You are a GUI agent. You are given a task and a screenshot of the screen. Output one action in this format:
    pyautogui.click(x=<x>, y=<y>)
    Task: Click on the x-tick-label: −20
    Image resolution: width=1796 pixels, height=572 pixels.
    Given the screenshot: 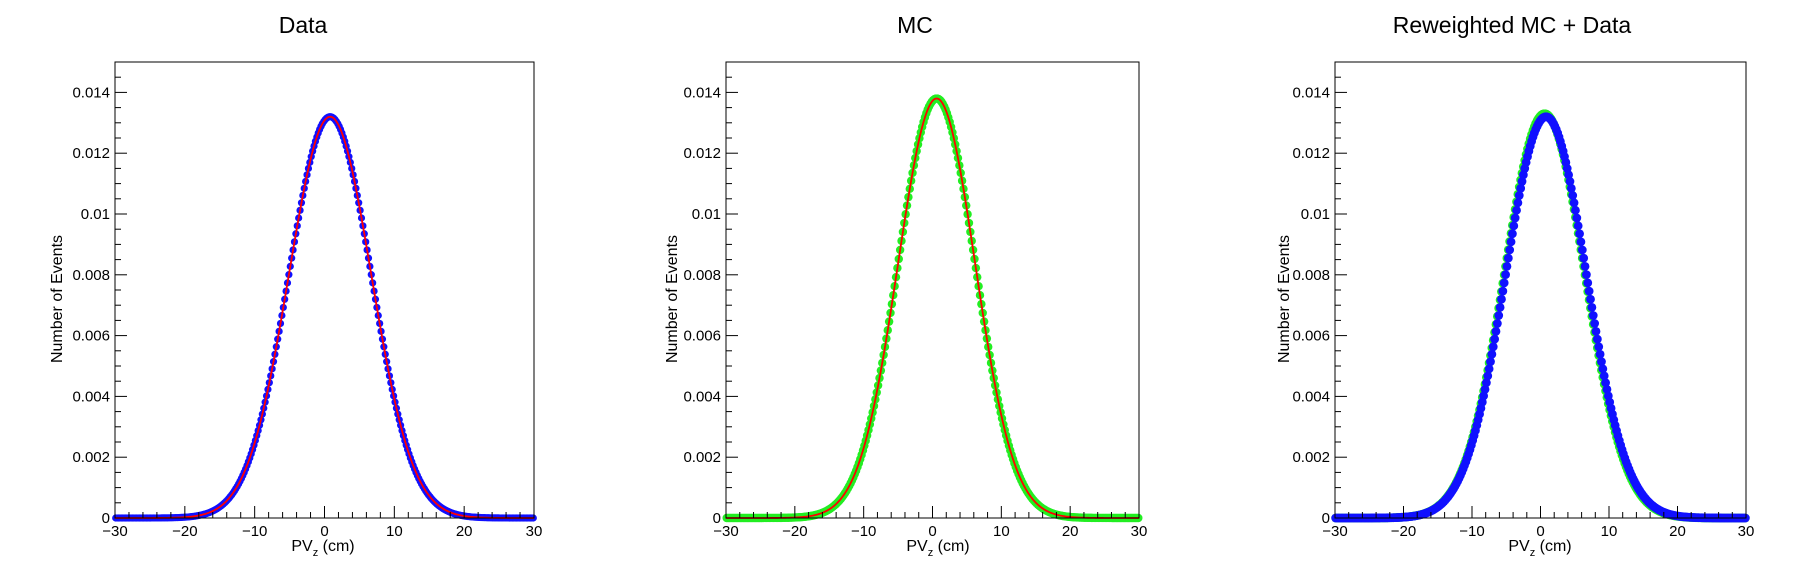 What is the action you would take?
    pyautogui.click(x=1403, y=531)
    